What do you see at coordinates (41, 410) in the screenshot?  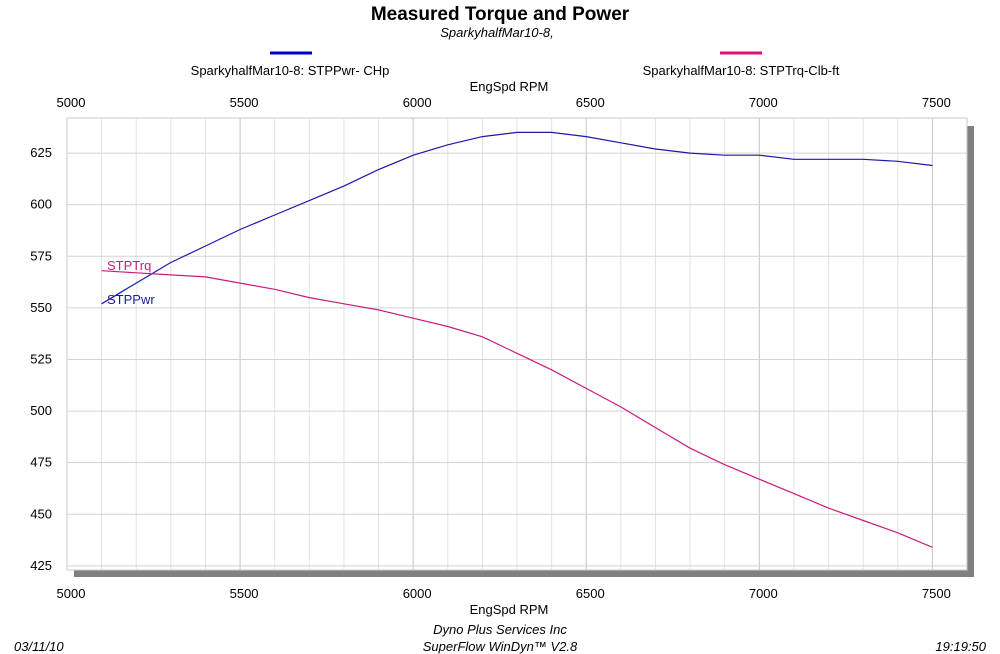 I see `y-tick: 500` at bounding box center [41, 410].